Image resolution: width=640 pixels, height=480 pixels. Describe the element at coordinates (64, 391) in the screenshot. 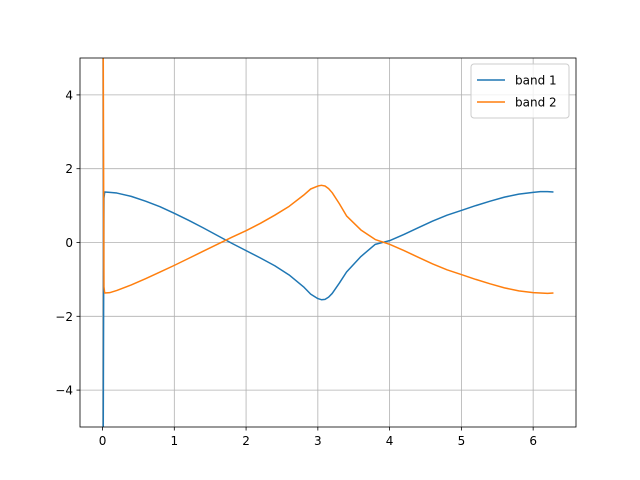

I see `y-tick-label: −4` at that location.